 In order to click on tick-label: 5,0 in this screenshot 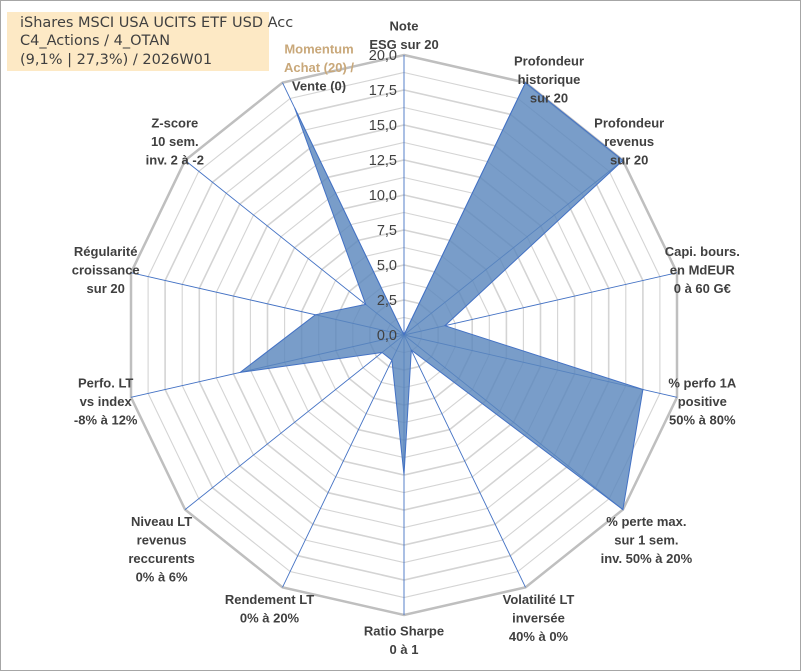, I will do `click(387, 266)`.